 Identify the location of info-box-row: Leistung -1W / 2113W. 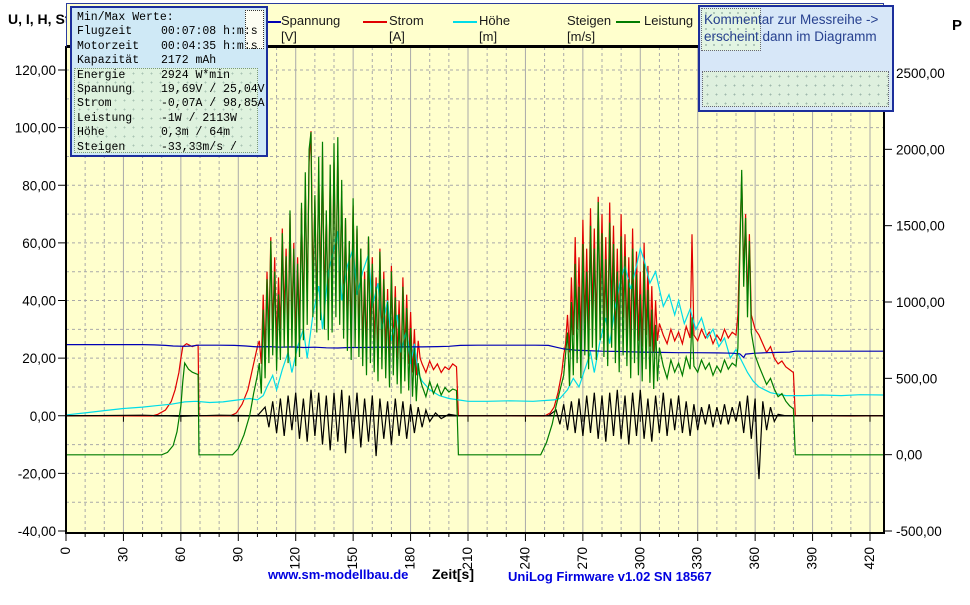
(169, 119).